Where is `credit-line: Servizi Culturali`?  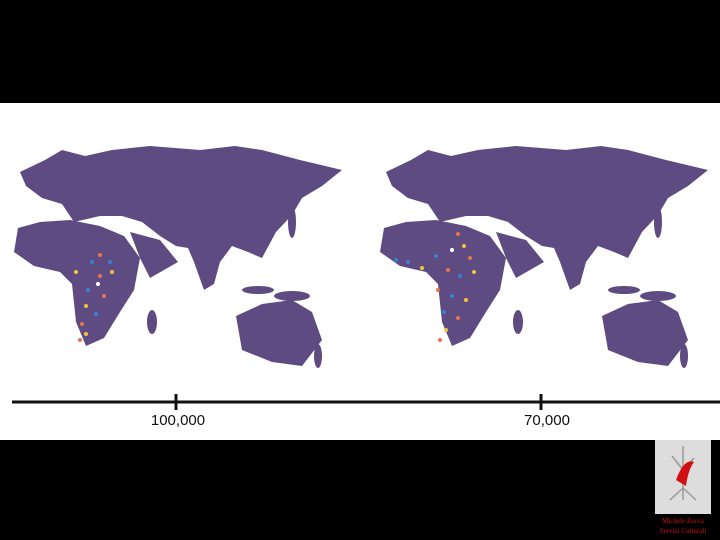
credit-line: Servizi Culturali is located at coordinates (683, 531).